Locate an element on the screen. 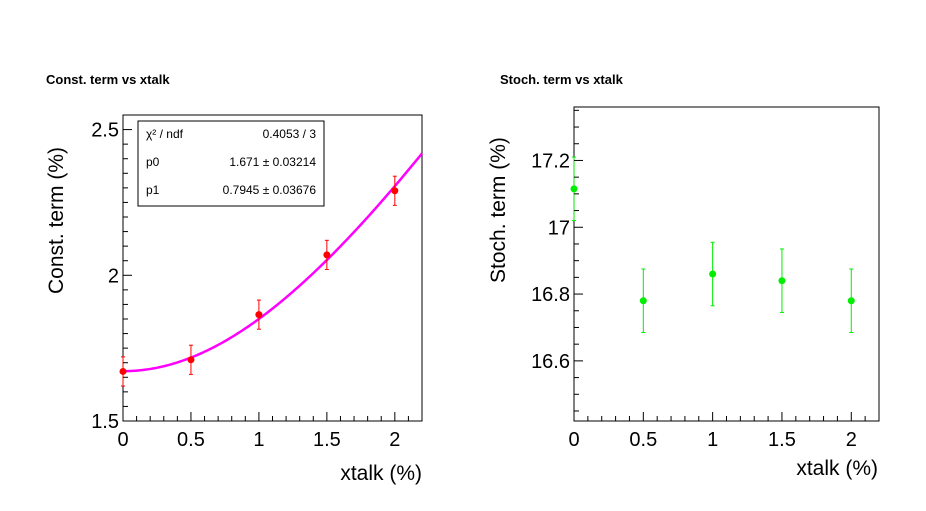  stoch-y-tick-label: 16.8 is located at coordinates (550, 295).